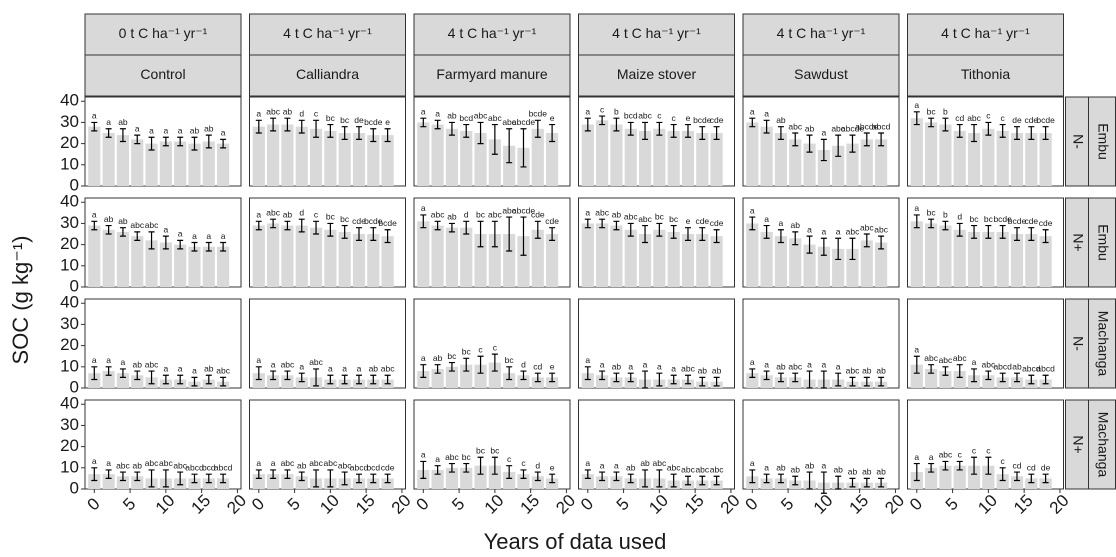 This screenshot has width=1116, height=557. What do you see at coordinates (821, 74) in the screenshot?
I see `strip-label: Sawdust` at bounding box center [821, 74].